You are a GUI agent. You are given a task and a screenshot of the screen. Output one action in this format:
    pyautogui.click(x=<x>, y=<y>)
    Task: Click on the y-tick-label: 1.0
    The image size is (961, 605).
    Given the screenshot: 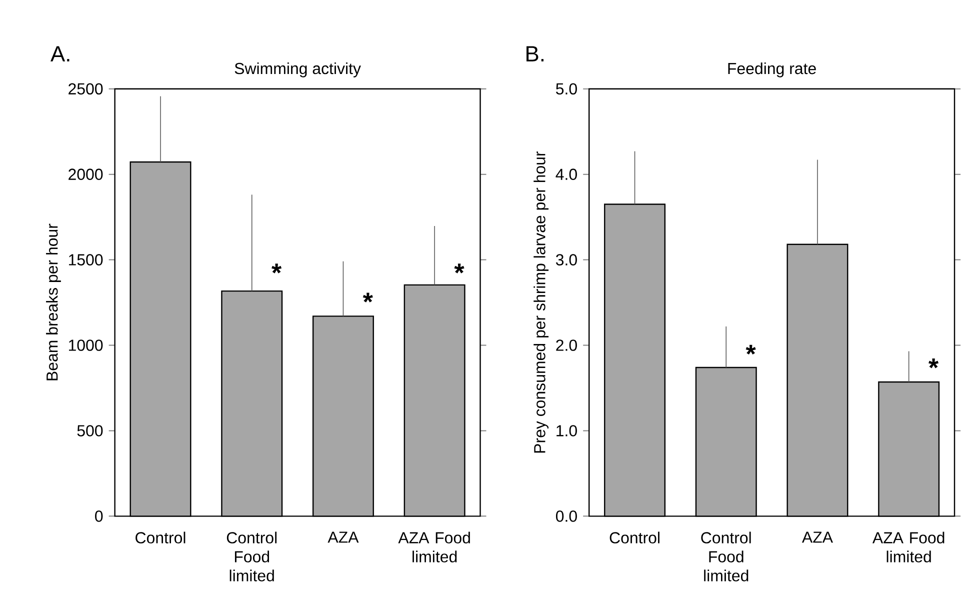 What is the action you would take?
    pyautogui.click(x=566, y=430)
    